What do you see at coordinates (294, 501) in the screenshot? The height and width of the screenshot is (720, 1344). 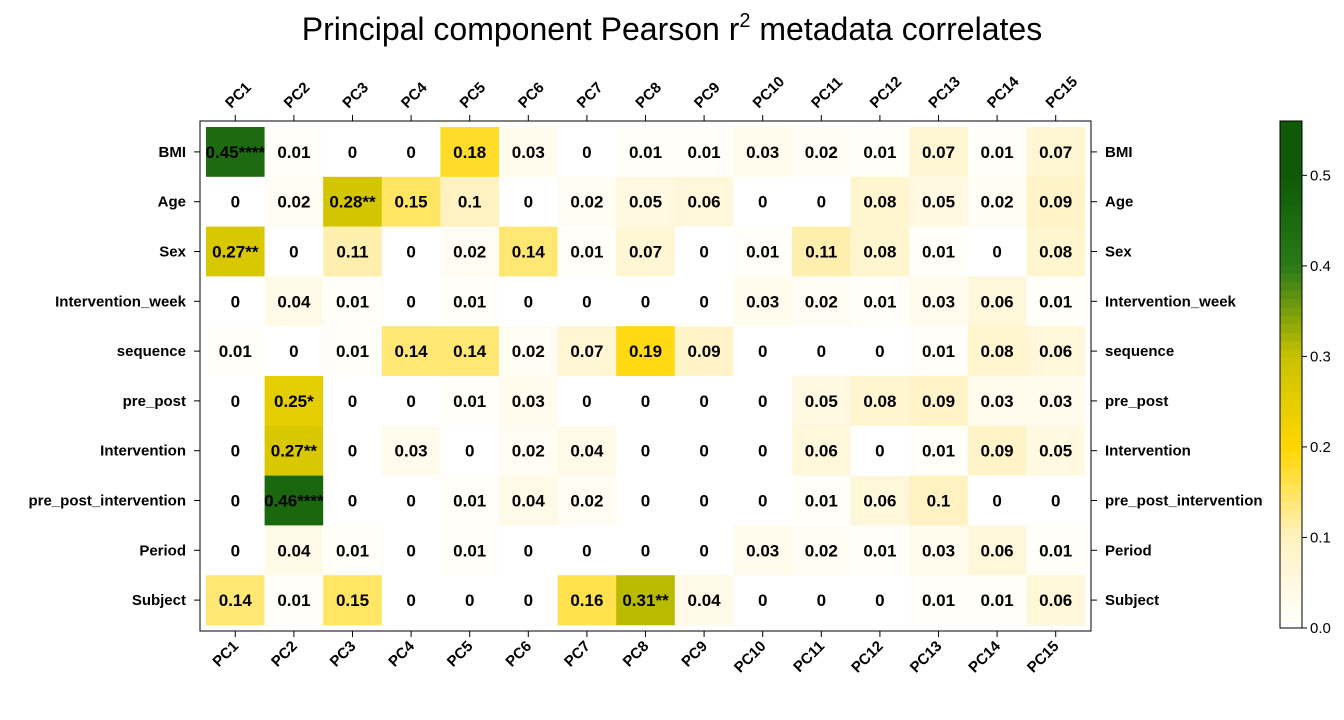 I see `cell-label: 0.46****` at bounding box center [294, 501].